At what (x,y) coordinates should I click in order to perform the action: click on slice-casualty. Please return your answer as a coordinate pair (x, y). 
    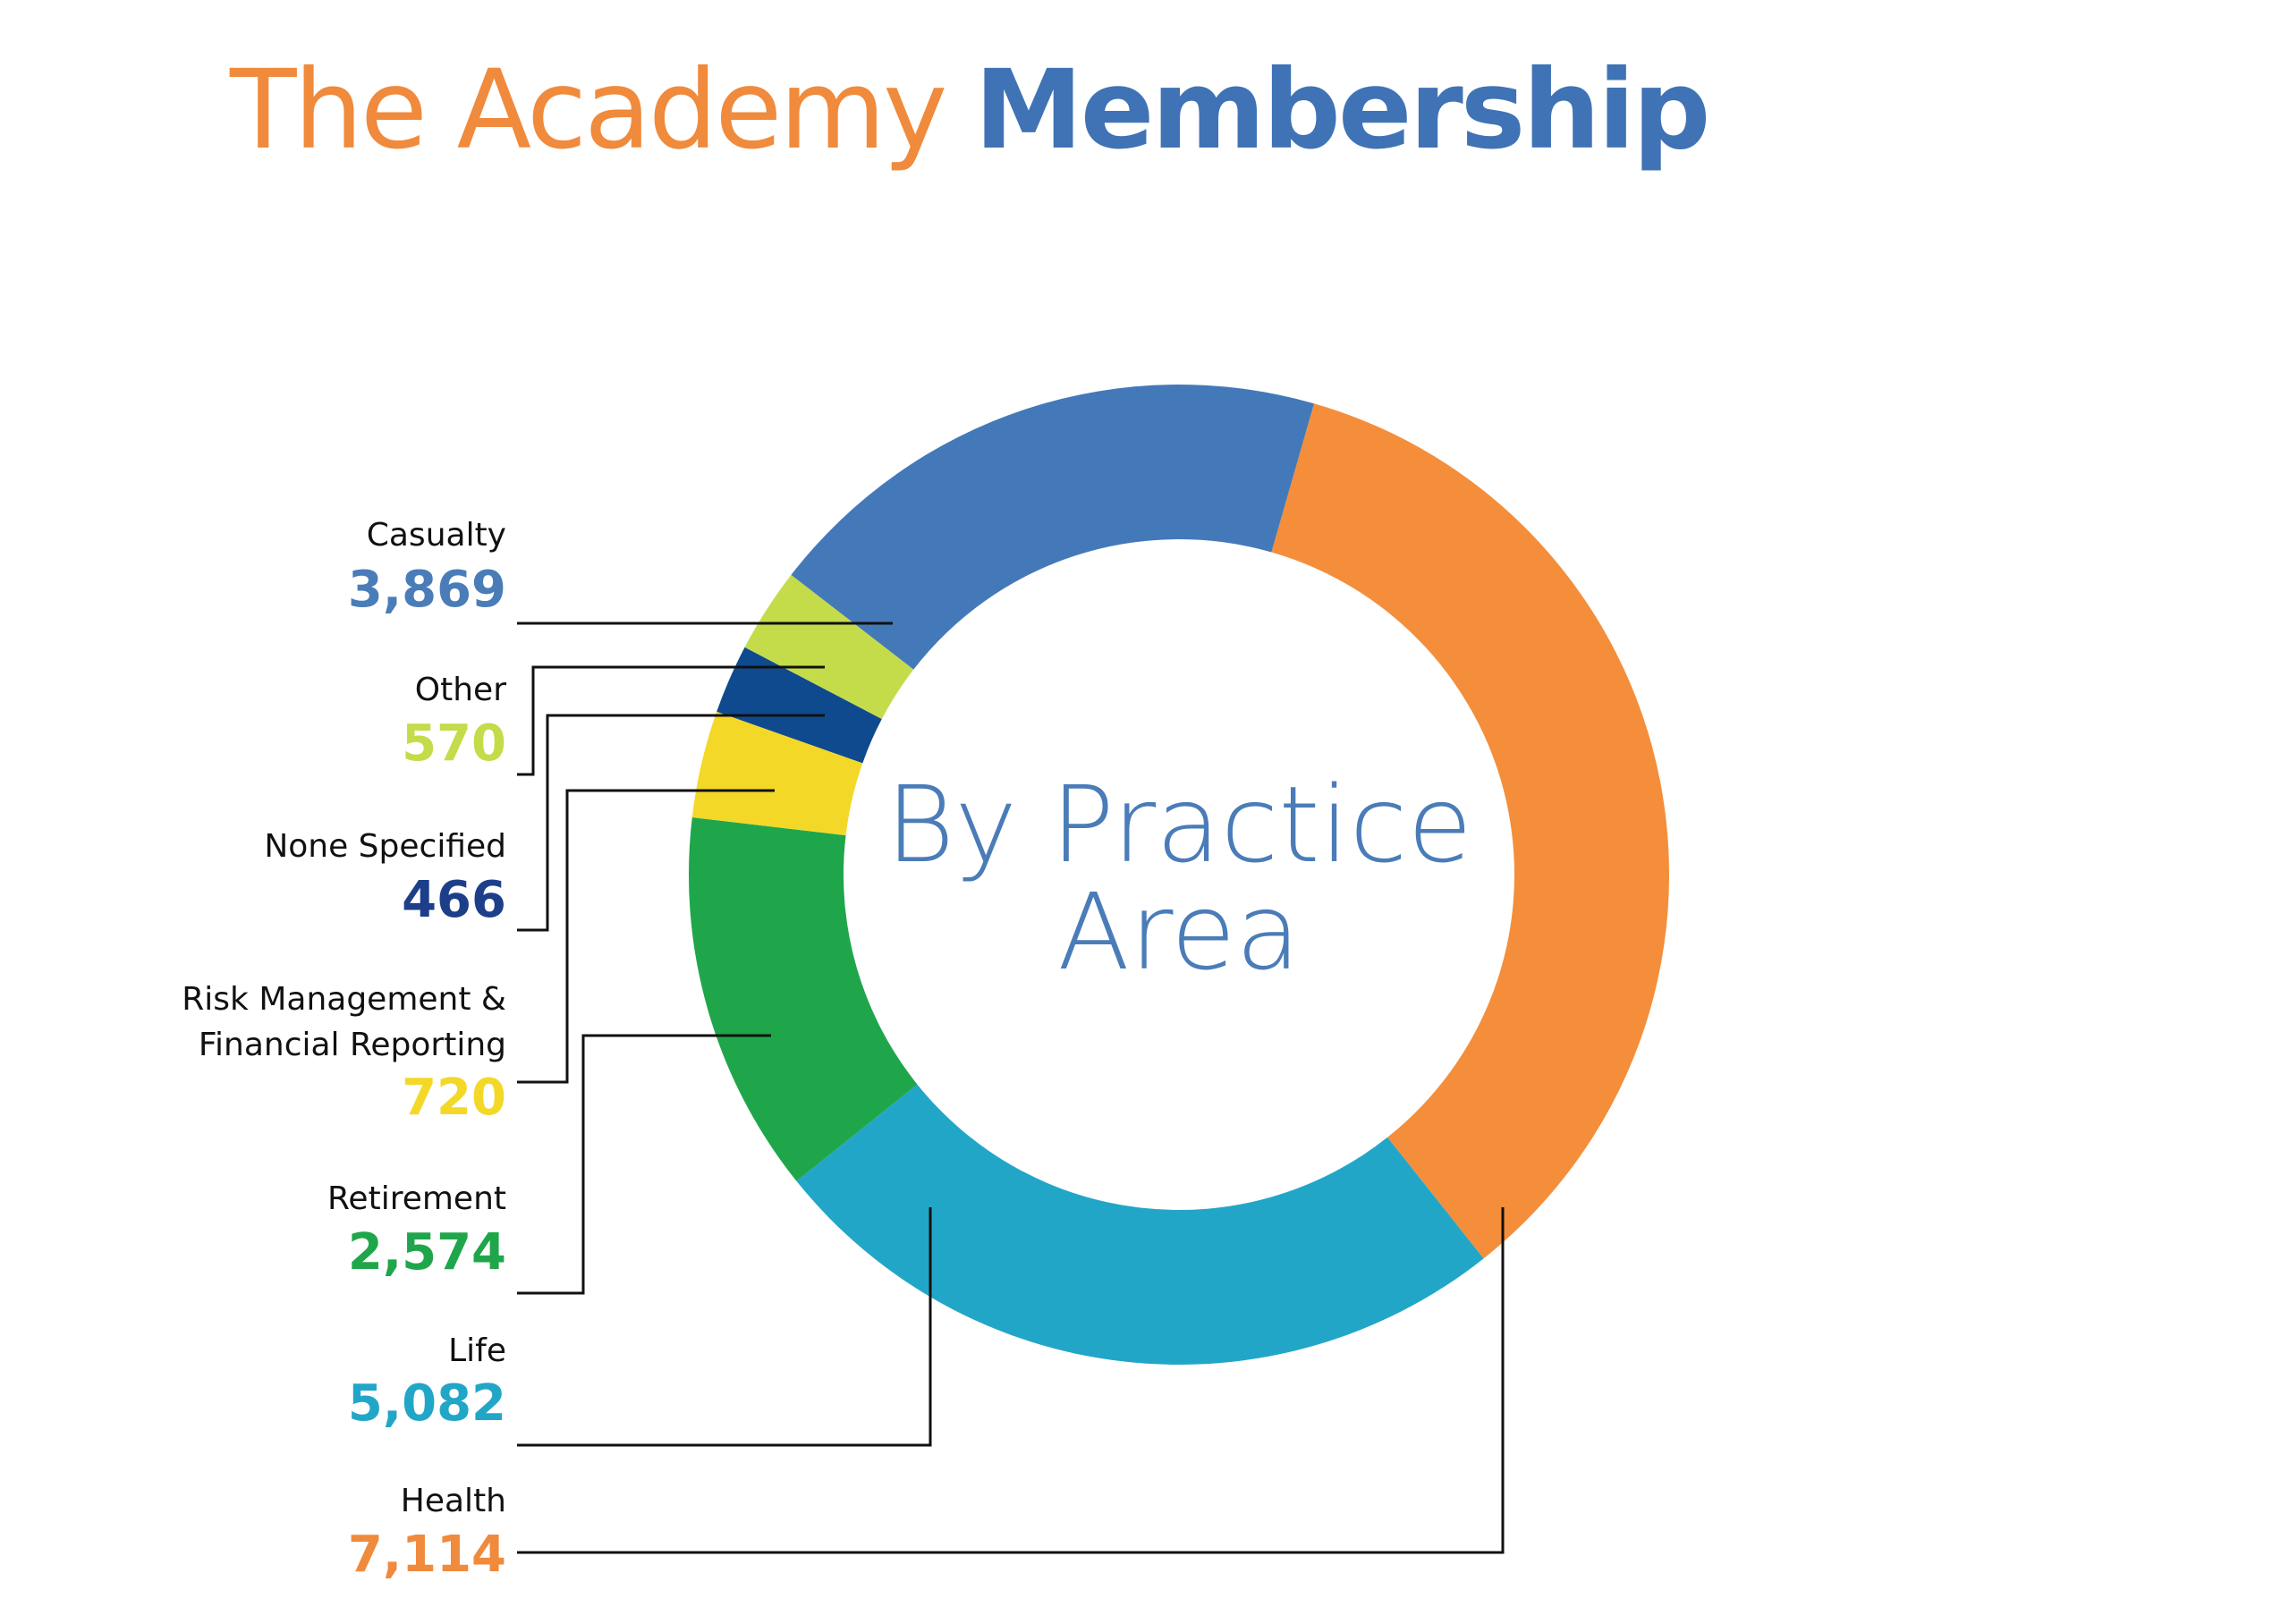
    Looking at the image, I should click on (1053, 527).